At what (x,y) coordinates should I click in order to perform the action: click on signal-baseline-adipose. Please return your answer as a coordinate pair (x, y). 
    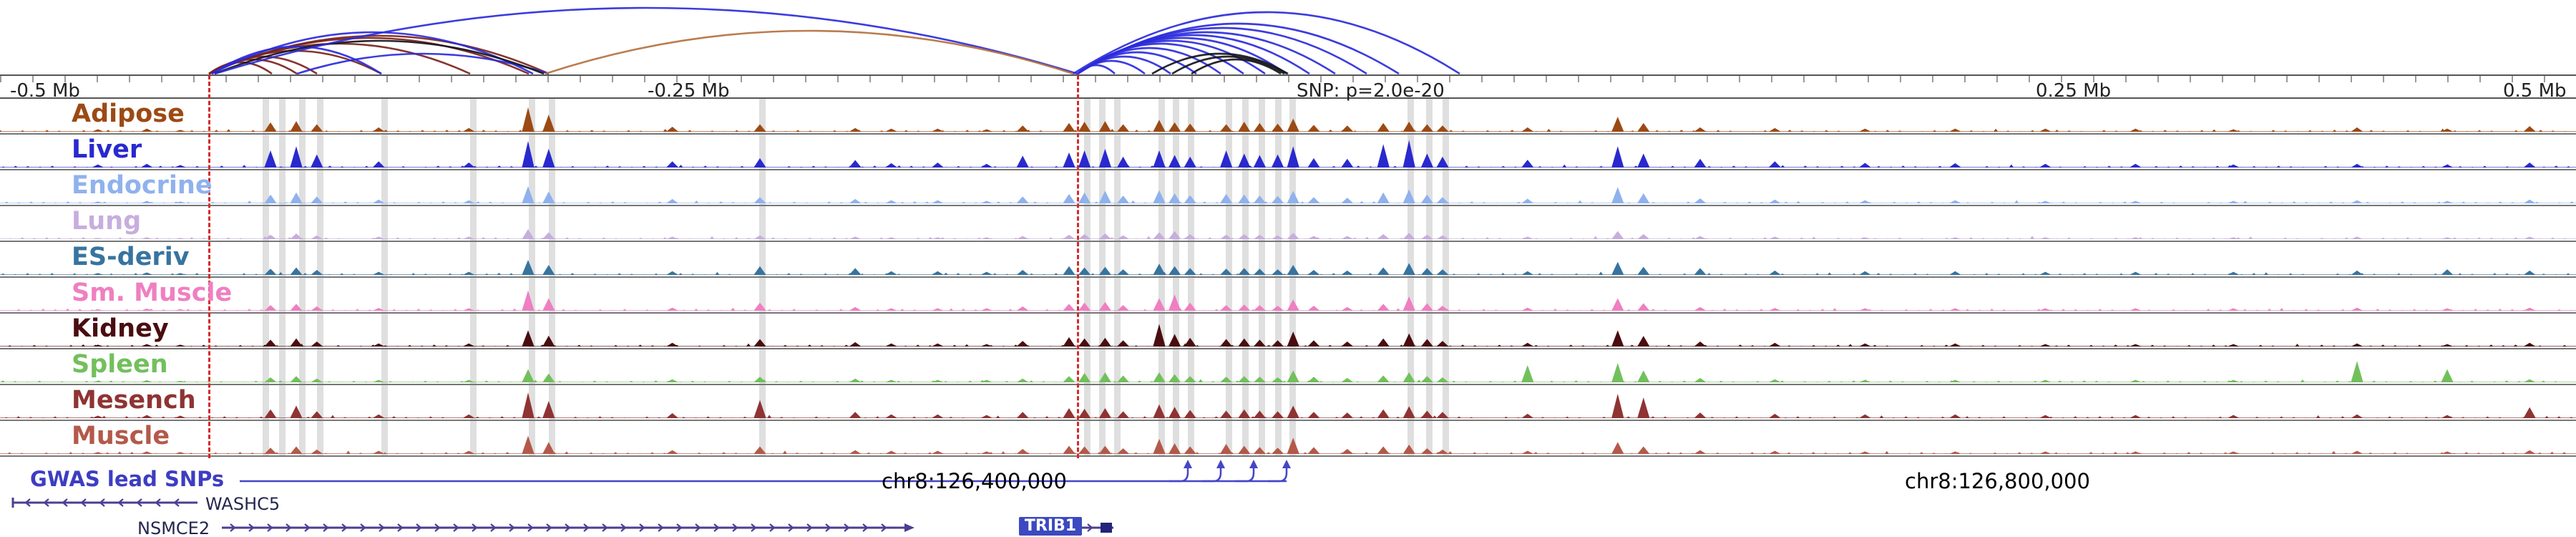
    Looking at the image, I should click on (1288, 131).